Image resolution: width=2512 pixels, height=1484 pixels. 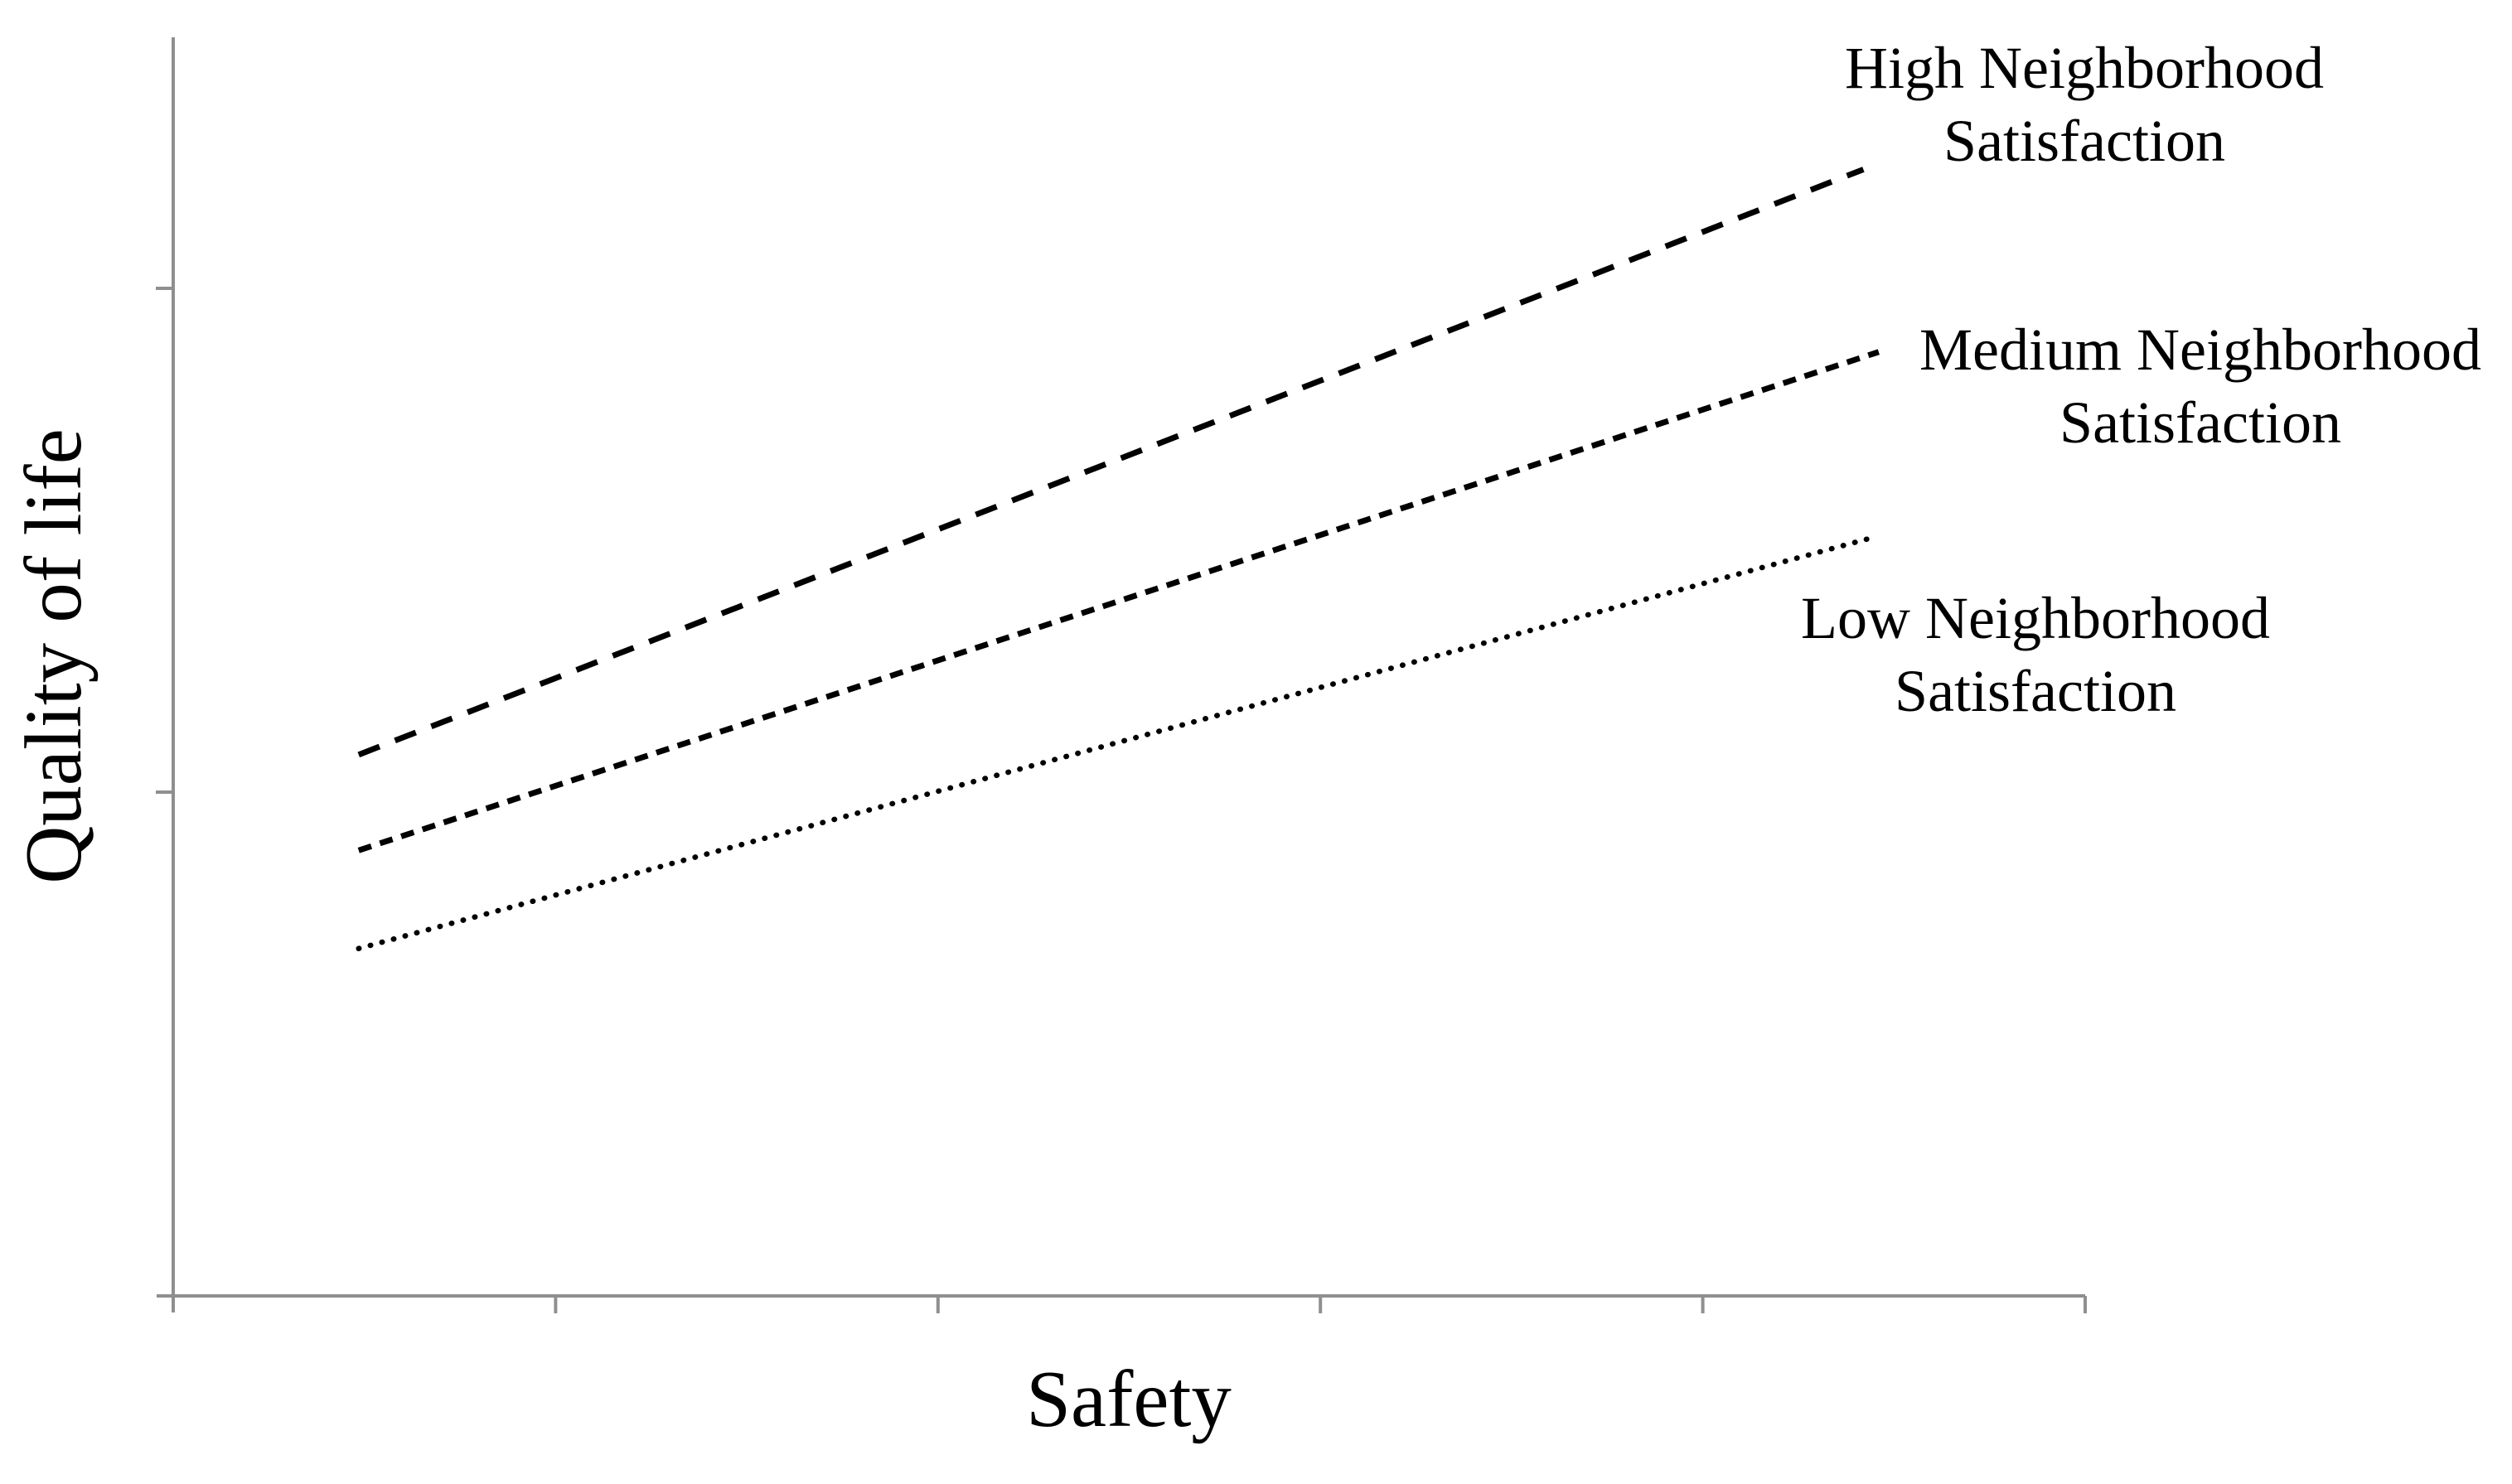 What do you see at coordinates (2200, 422) in the screenshot?
I see `series-label-medium-line2: Satisfaction` at bounding box center [2200, 422].